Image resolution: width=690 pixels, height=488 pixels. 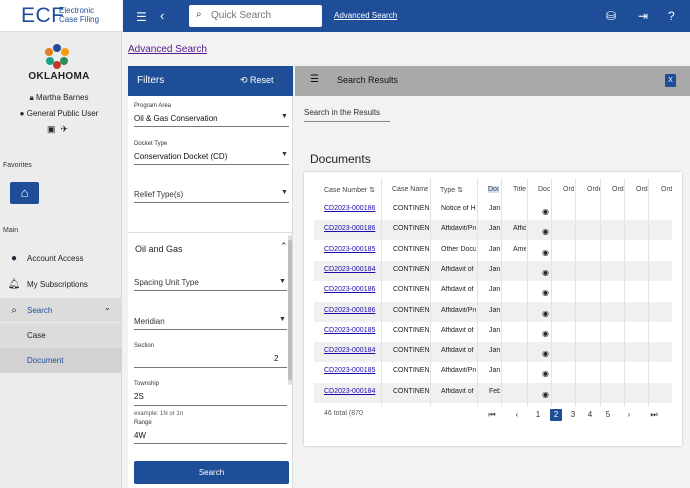 I want to click on column-header-order-1: Order, so click(x=568, y=189).